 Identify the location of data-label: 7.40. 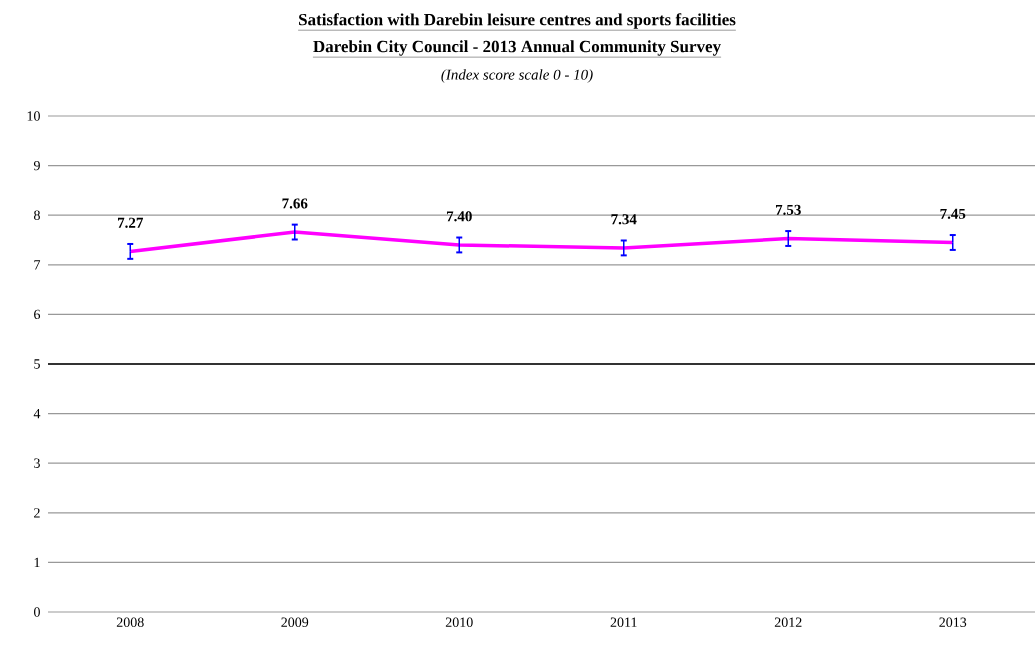
(459, 216).